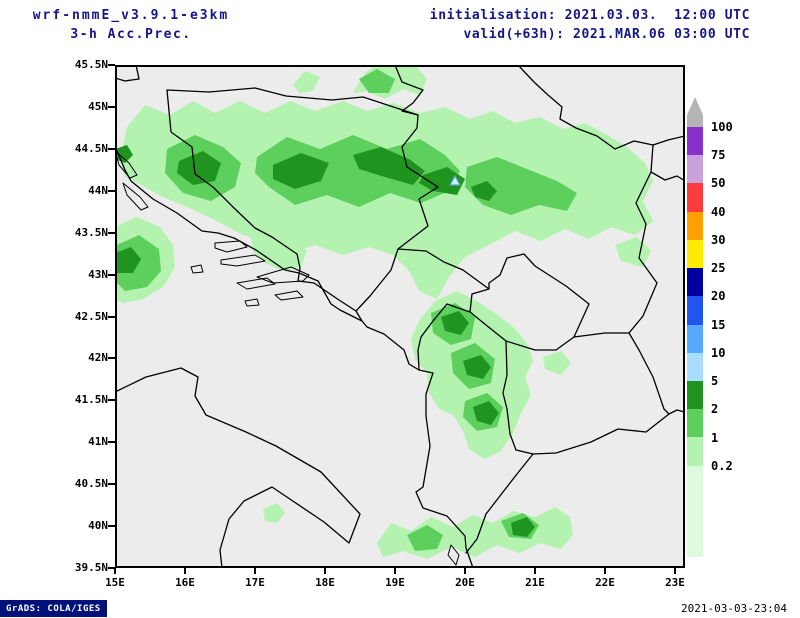 The height and width of the screenshot is (618, 800). I want to click on macedonia-bulgaria-border, so click(649, 373).